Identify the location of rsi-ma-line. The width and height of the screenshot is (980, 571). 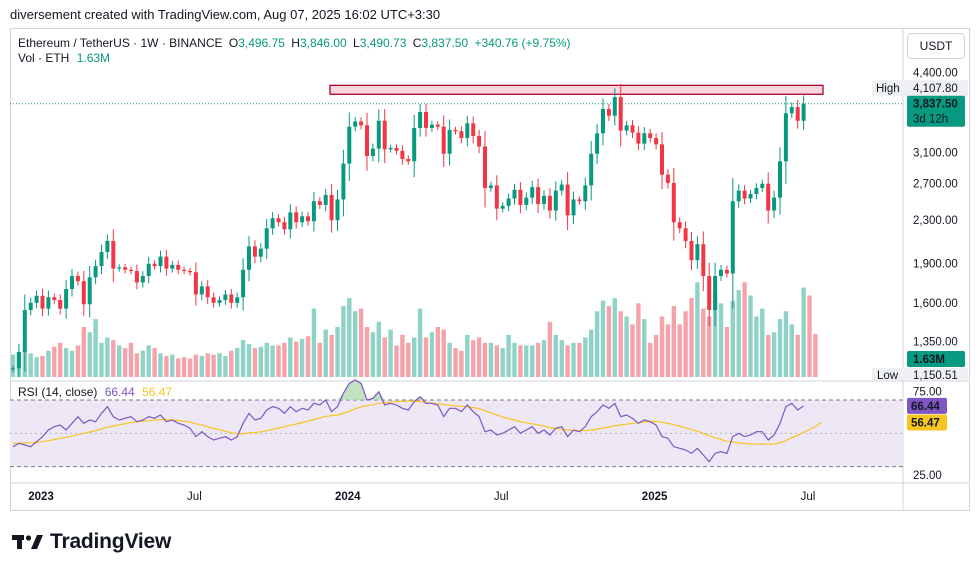
(417, 422).